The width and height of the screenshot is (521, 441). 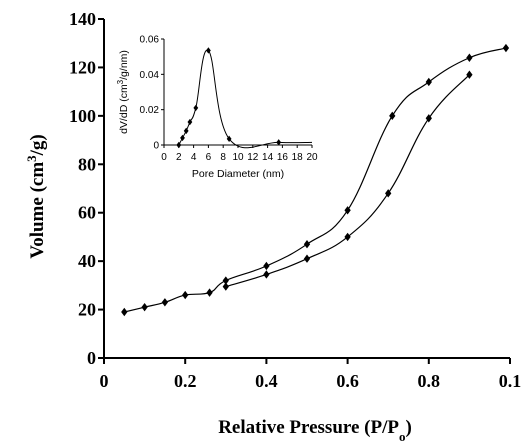 I want to click on x-axis-label: Relative Pressure (P/Po), so click(x=315, y=429).